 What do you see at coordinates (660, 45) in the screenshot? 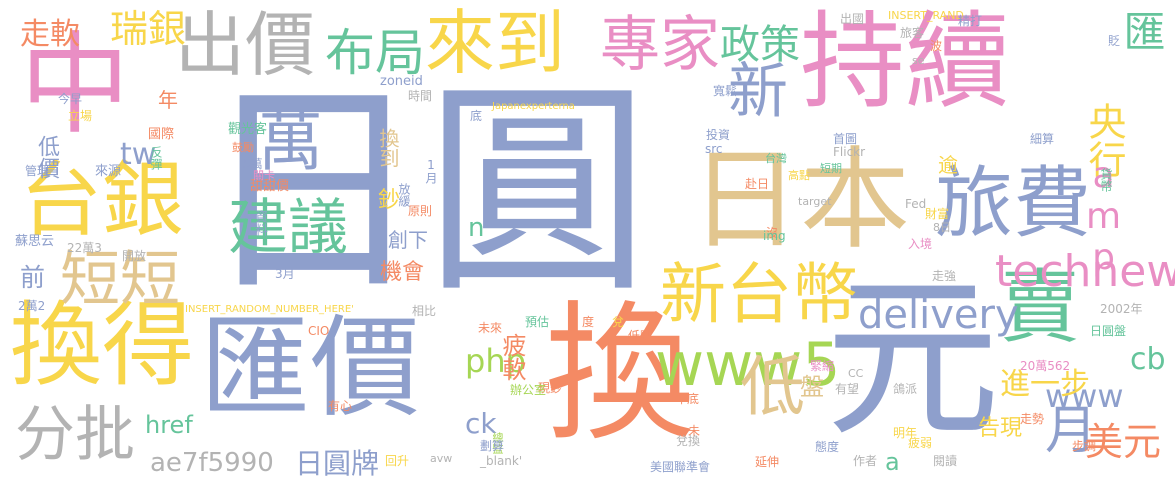
I see `word-zh-12: 專家` at bounding box center [660, 45].